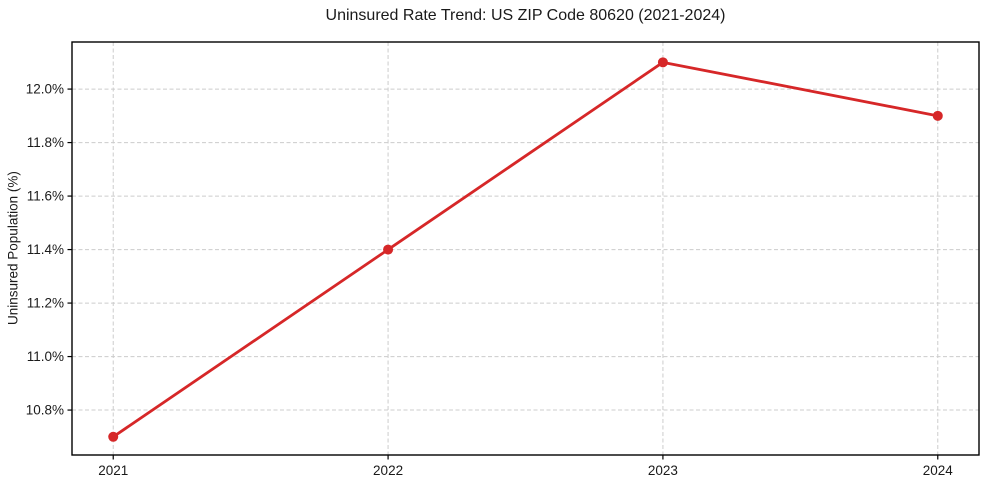 Image resolution: width=989 pixels, height=490 pixels. I want to click on y-tick-label: 11.2%, so click(45, 303).